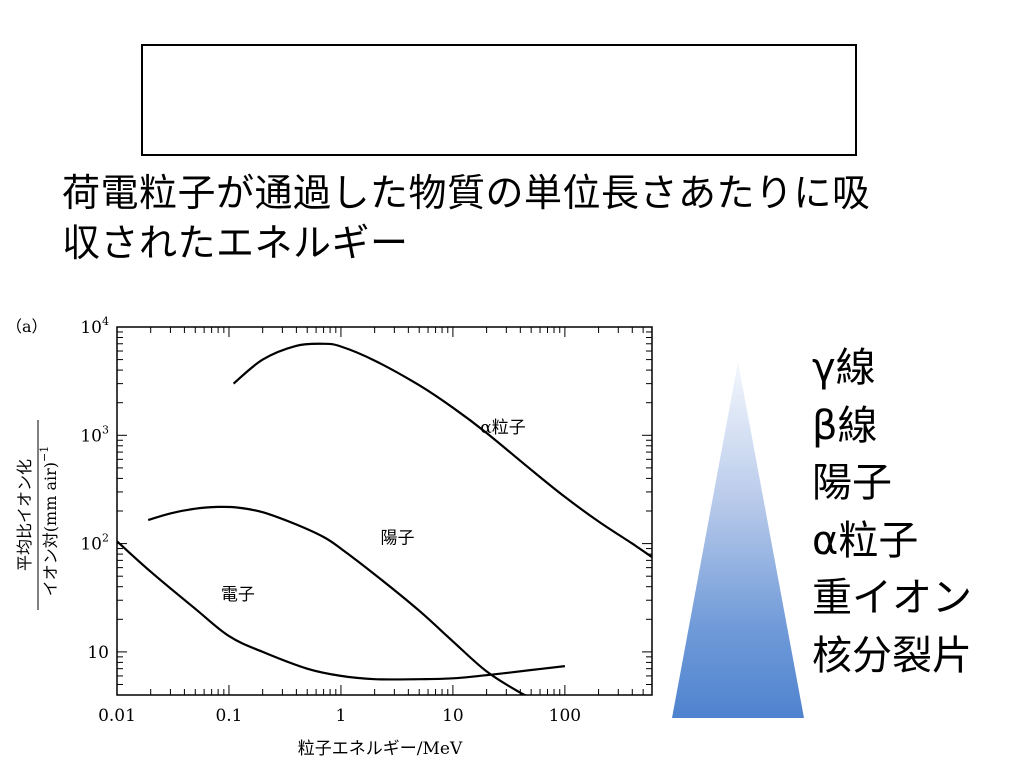 This screenshot has width=1024, height=768. Describe the element at coordinates (892, 512) in the screenshot. I see `particle-ranking-list: γ線 β線 陽子 α粒子 重イオン 核分裂片` at that location.